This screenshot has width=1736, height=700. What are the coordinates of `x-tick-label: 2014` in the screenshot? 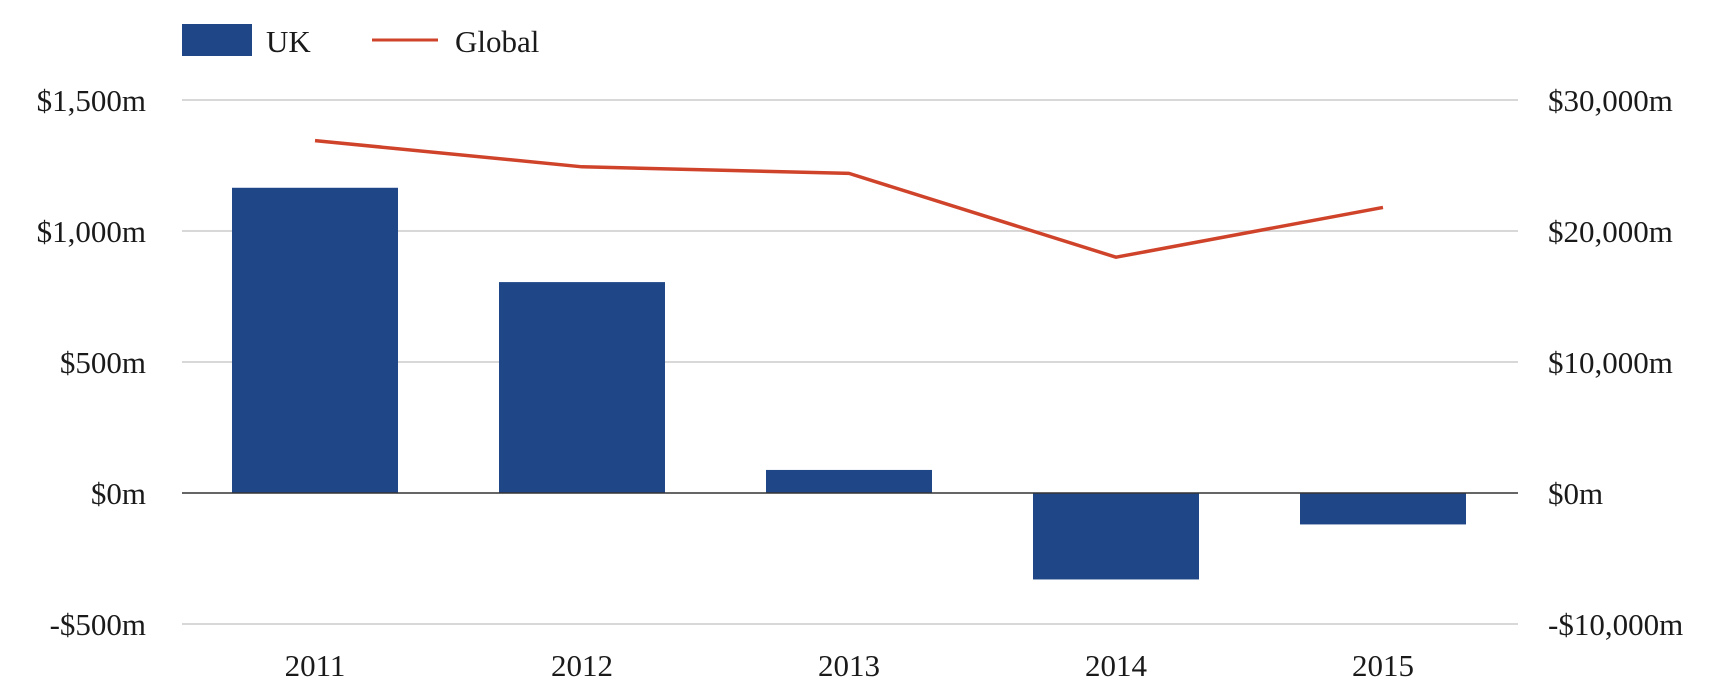 It's located at (1116, 665).